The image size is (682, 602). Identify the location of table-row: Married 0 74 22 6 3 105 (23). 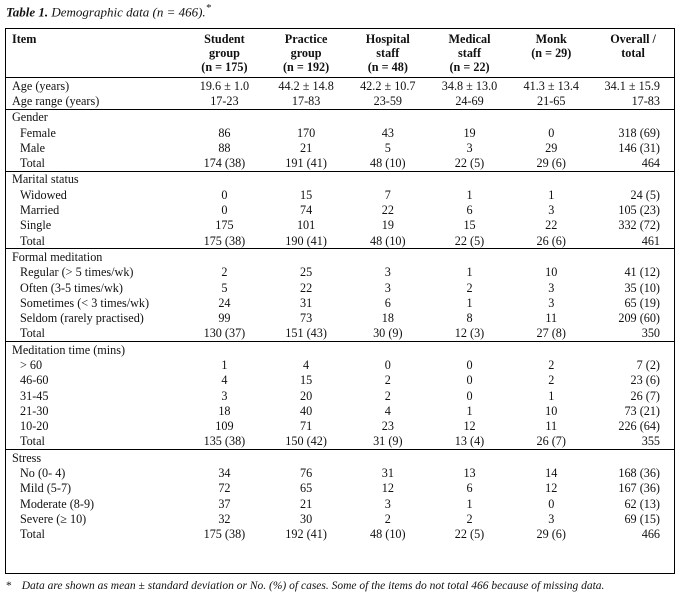
(340, 209).